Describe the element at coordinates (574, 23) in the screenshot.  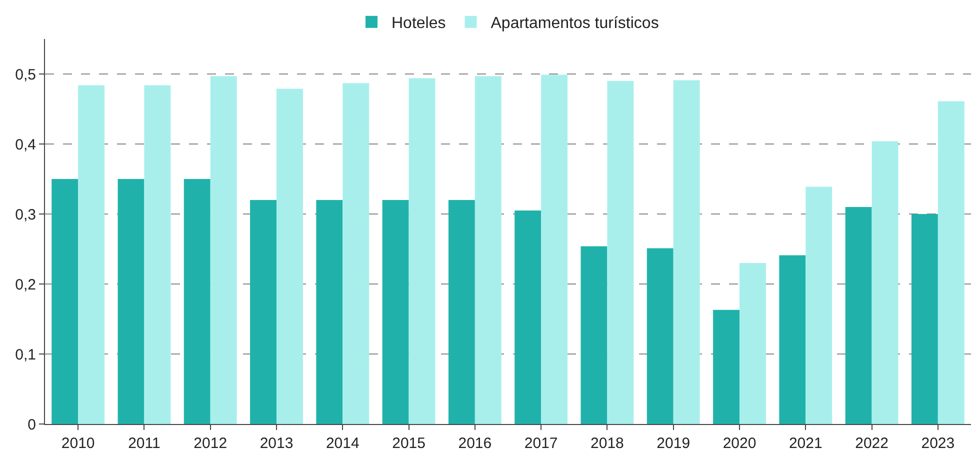
I see `legend-label: Apartamentos turísticos` at that location.